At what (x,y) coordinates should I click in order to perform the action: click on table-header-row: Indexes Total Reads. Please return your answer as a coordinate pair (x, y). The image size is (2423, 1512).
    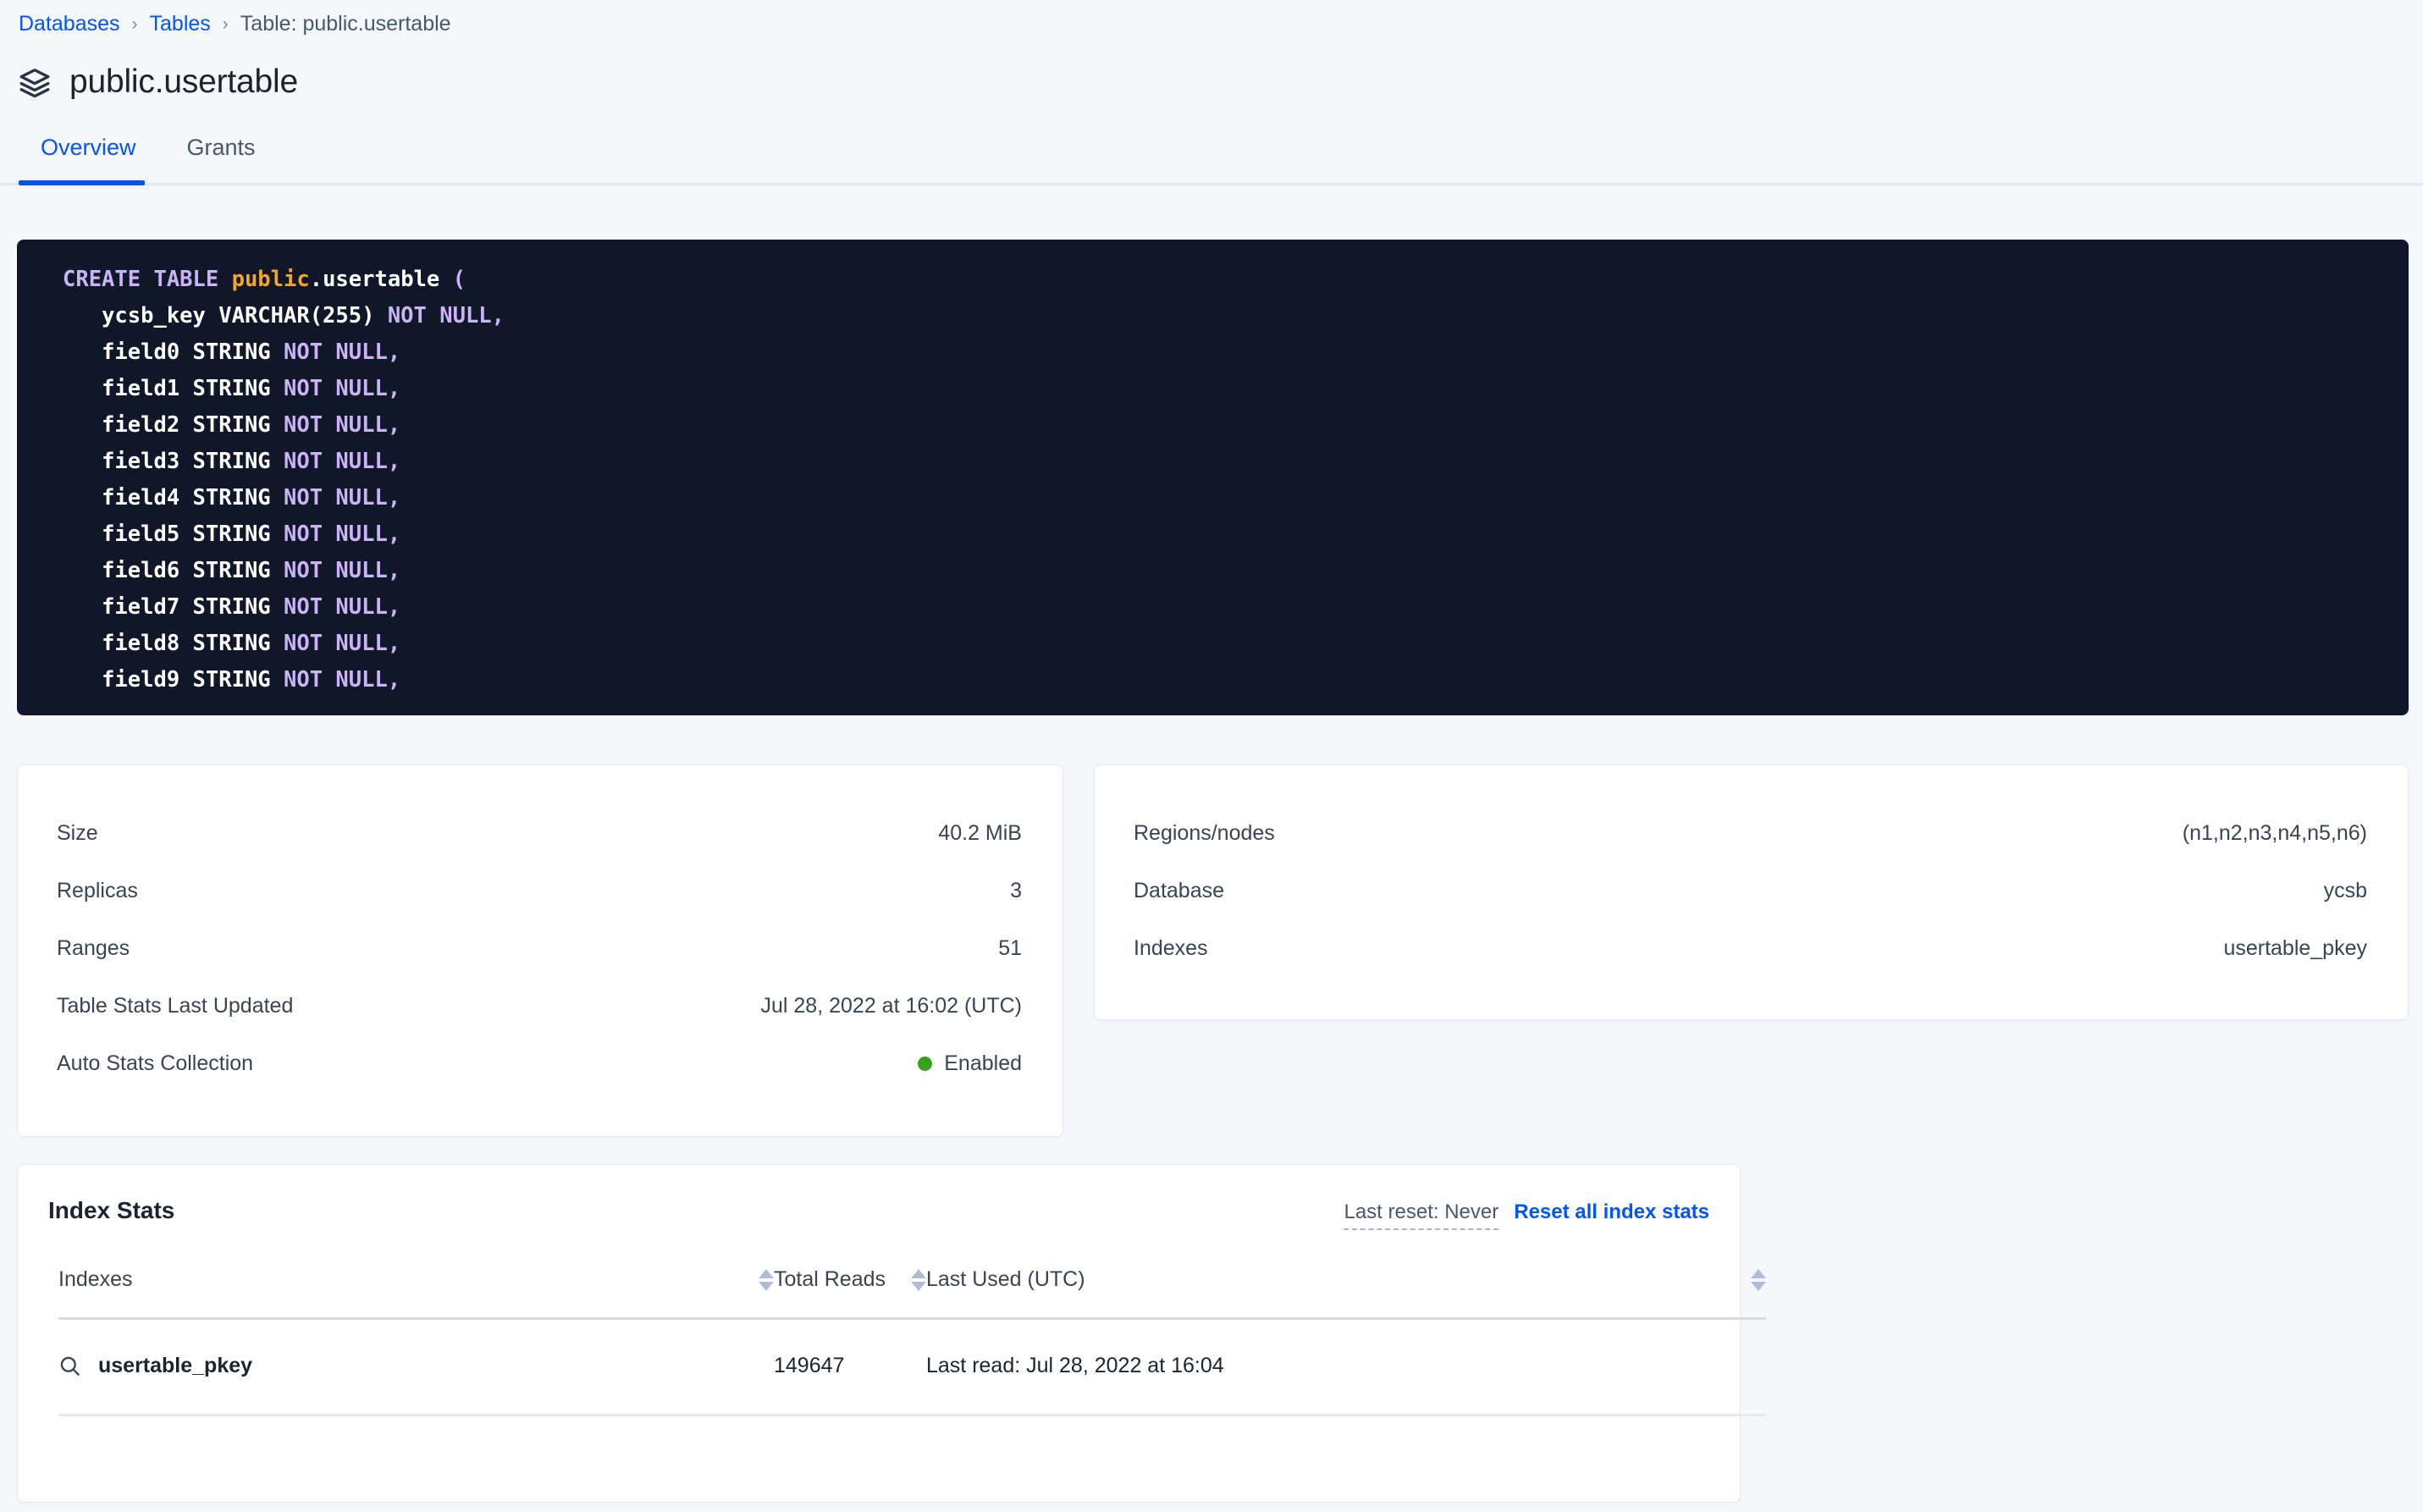
    Looking at the image, I should click on (912, 1293).